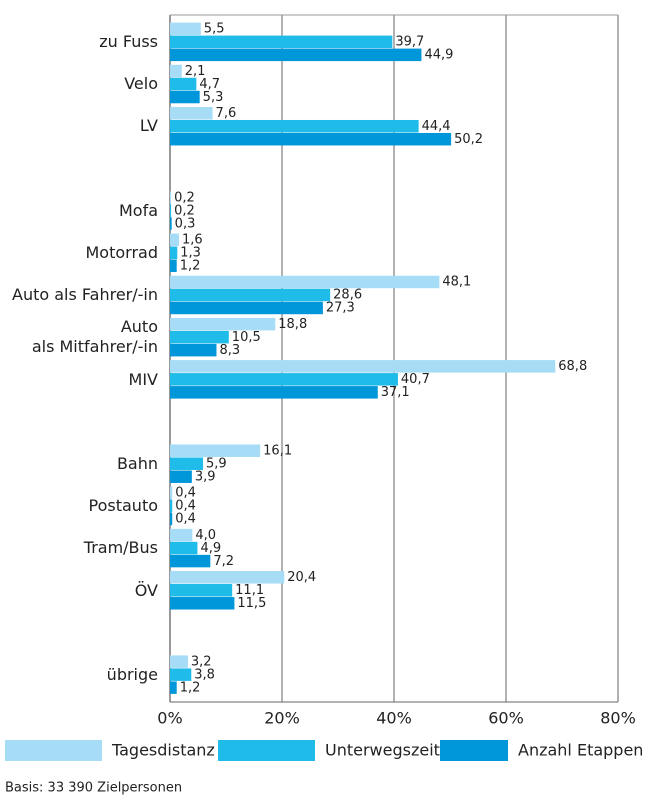  I want to click on y-tick-label: Auto als Mitfahrer/-in, so click(94, 337).